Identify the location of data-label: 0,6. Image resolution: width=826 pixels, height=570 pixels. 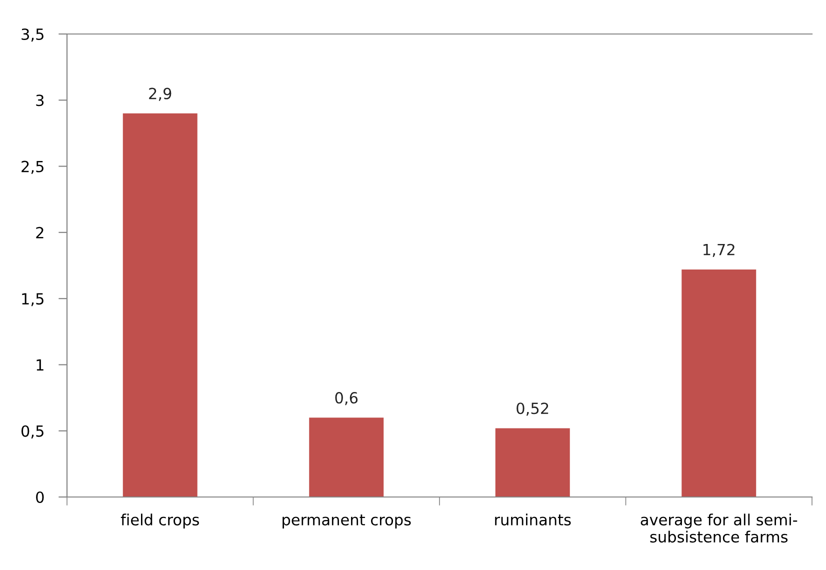
(346, 399).